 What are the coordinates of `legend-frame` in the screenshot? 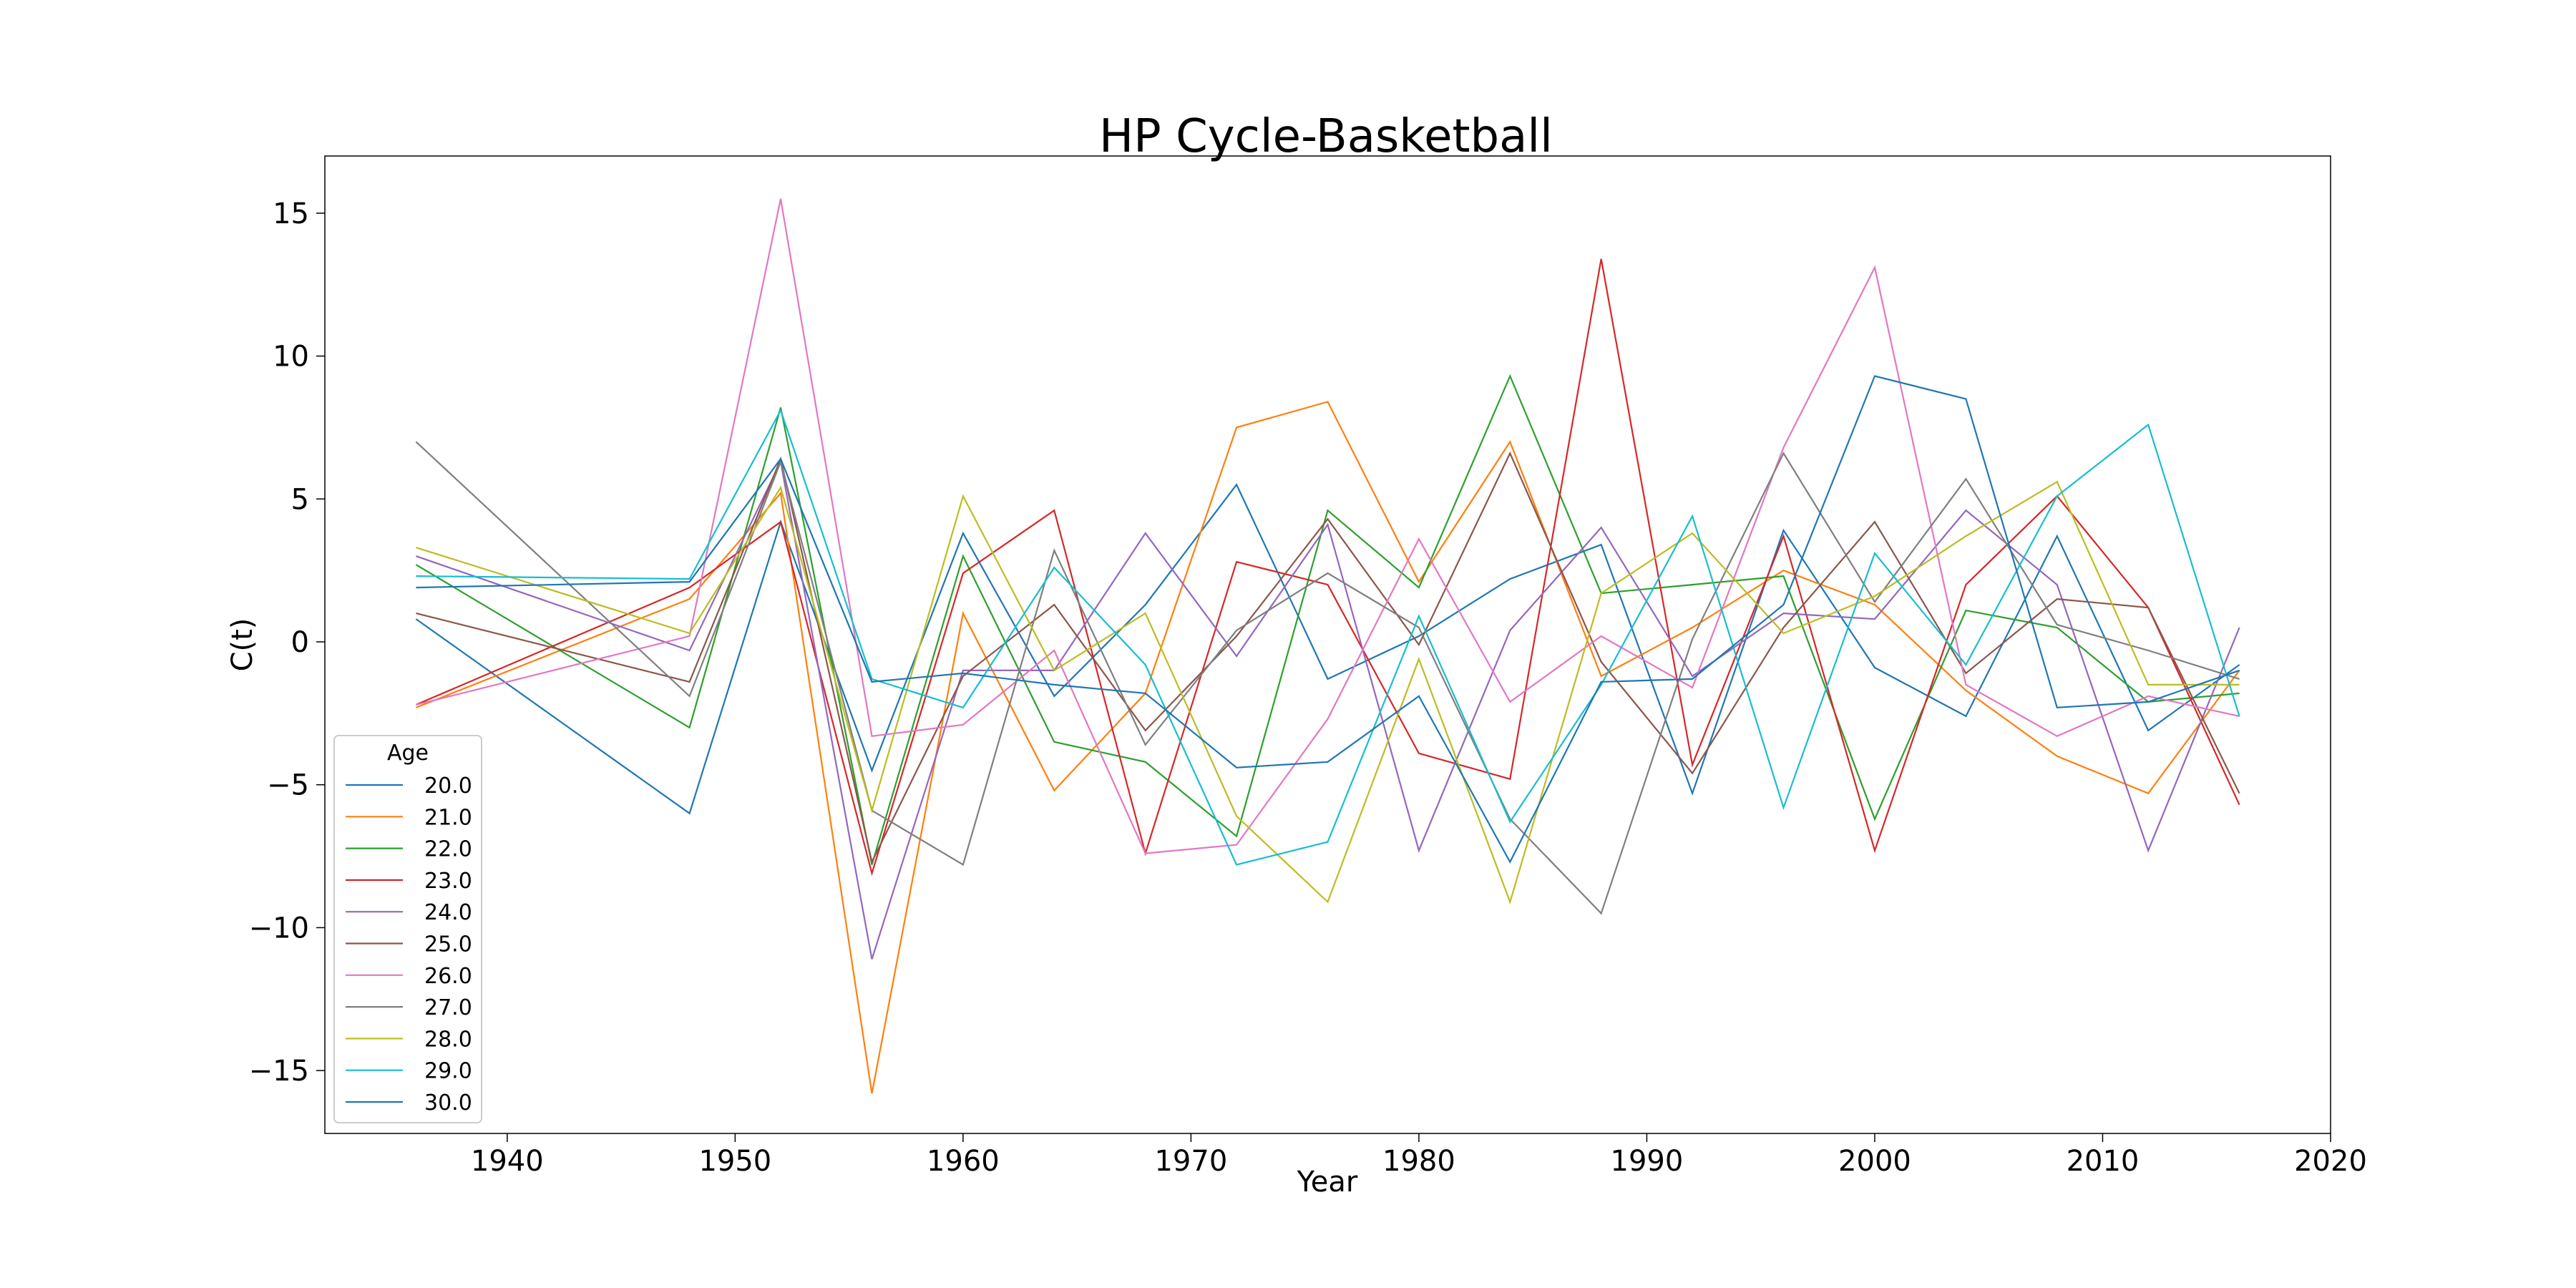 It's located at (407, 929).